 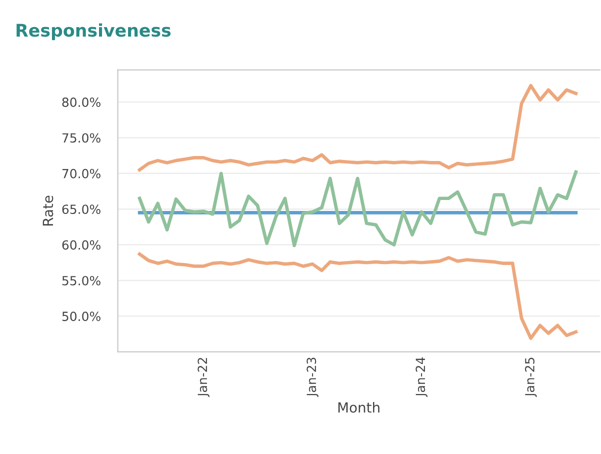 What do you see at coordinates (93, 31) in the screenshot?
I see `chart-title: Responsiveness` at bounding box center [93, 31].